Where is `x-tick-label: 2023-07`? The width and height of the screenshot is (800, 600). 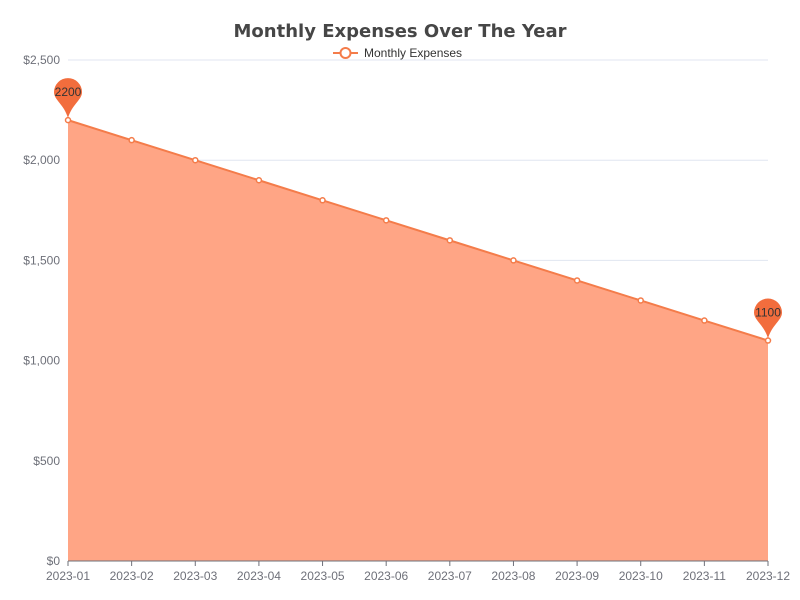
x-tick-label: 2023-07 is located at coordinates (450, 576).